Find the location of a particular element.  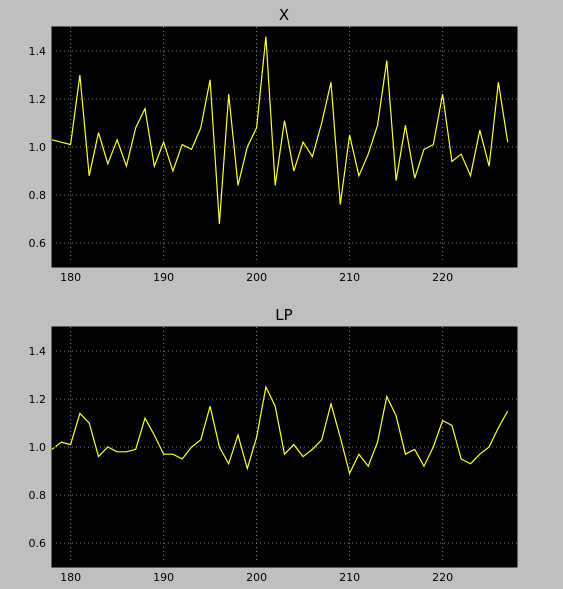

chart-title: LP is located at coordinates (283, 315).